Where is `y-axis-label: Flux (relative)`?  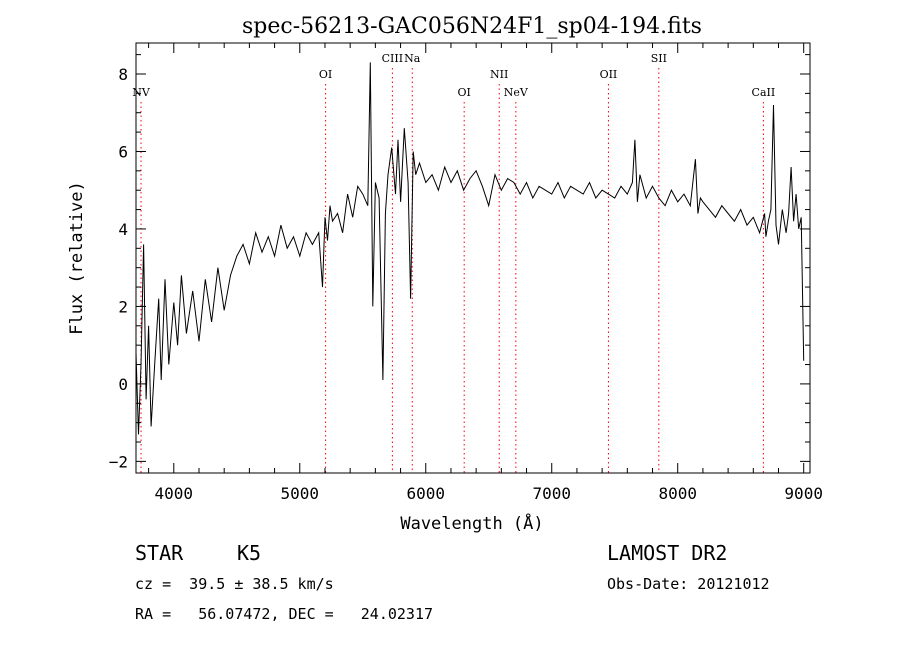 y-axis-label: Flux (relative) is located at coordinates (77, 258).